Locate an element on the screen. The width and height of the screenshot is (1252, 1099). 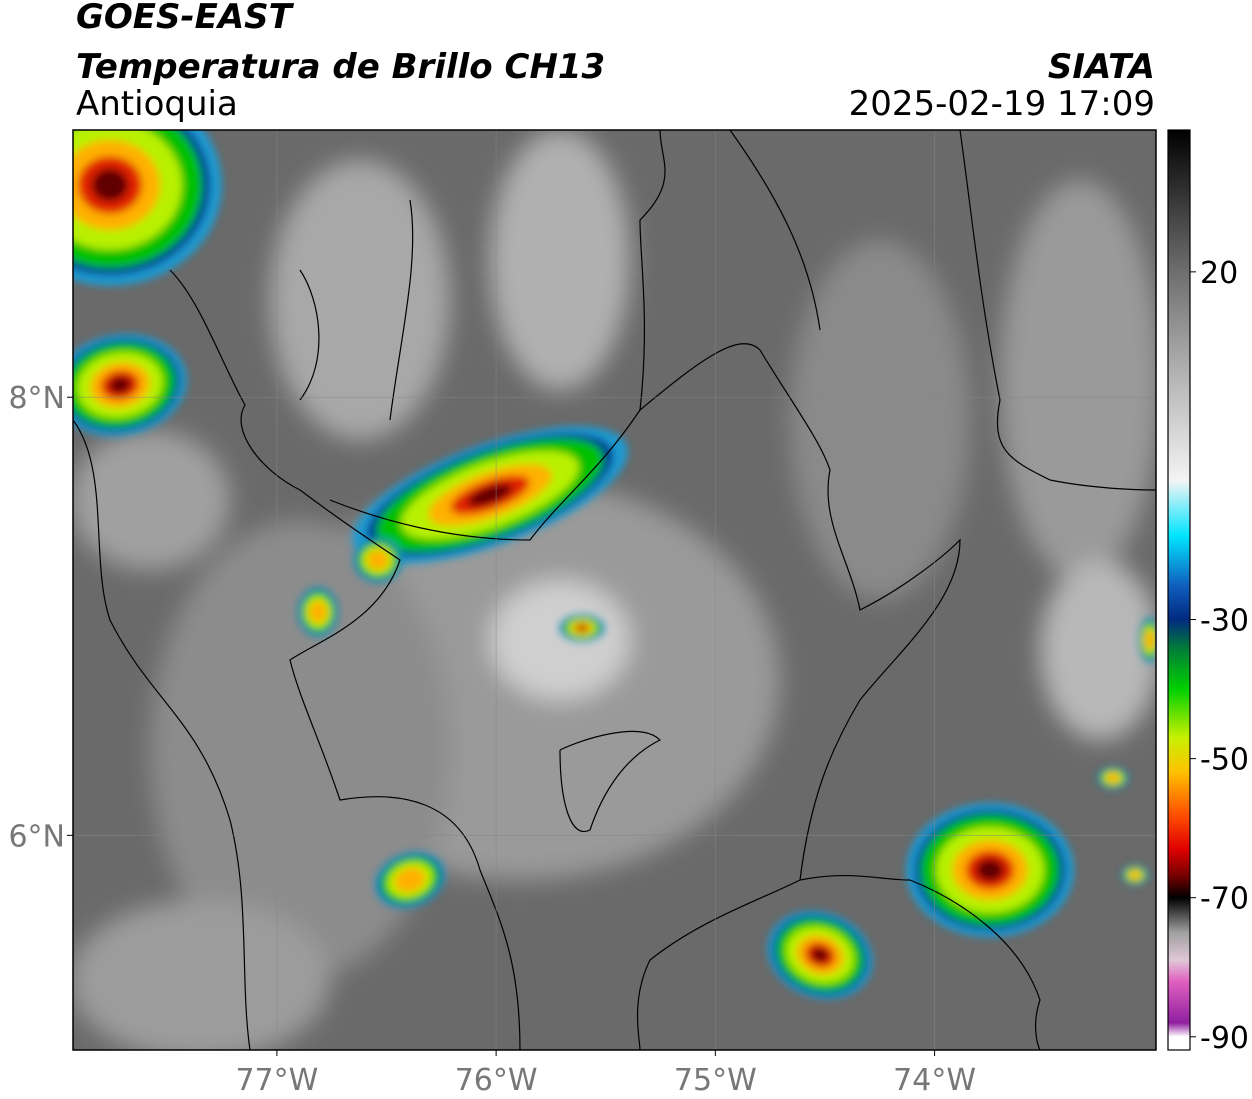
colorbar-tick-label: -90 is located at coordinates (1224, 1038).